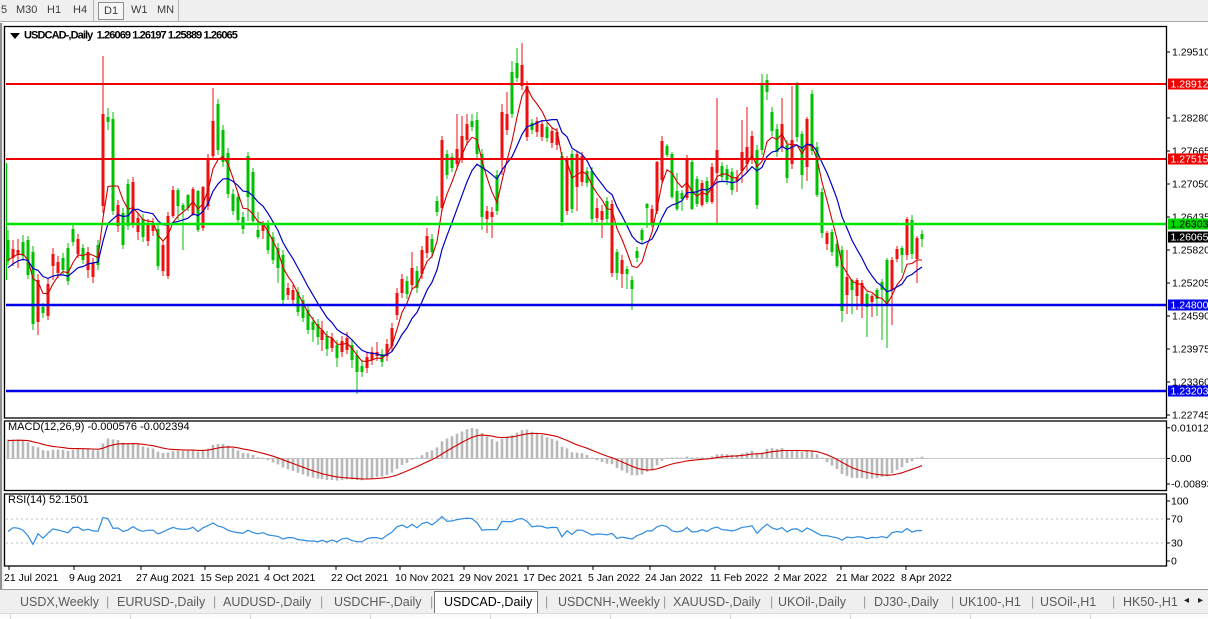 Image resolution: width=1208 pixels, height=619 pixels. Describe the element at coordinates (739, 578) in the screenshot. I see `svg-text: 11 Feb 2022` at that location.